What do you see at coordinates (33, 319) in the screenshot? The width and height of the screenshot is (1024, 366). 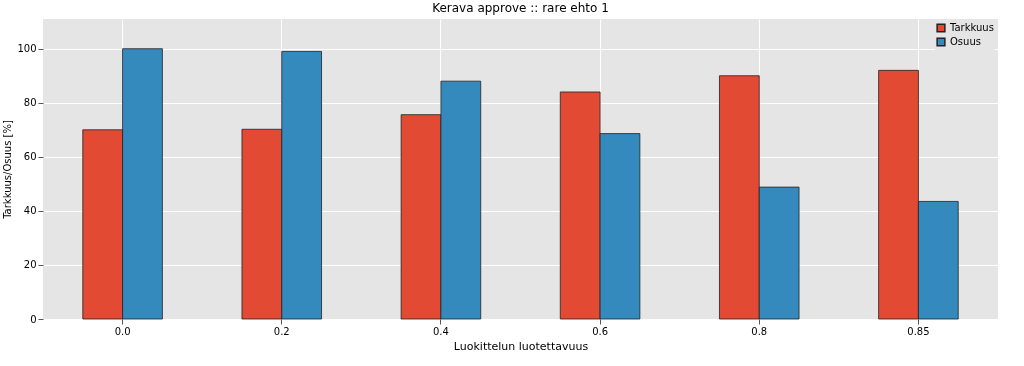 I see `y-tick-label: 0` at bounding box center [33, 319].